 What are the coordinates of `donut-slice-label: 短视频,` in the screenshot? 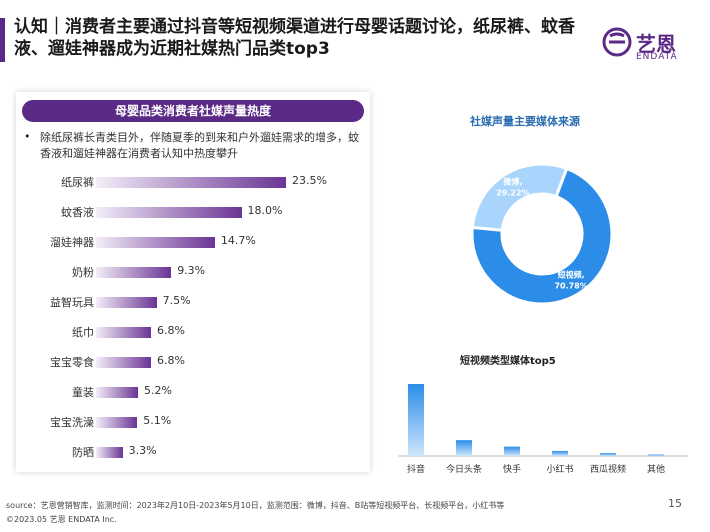 It's located at (571, 275).